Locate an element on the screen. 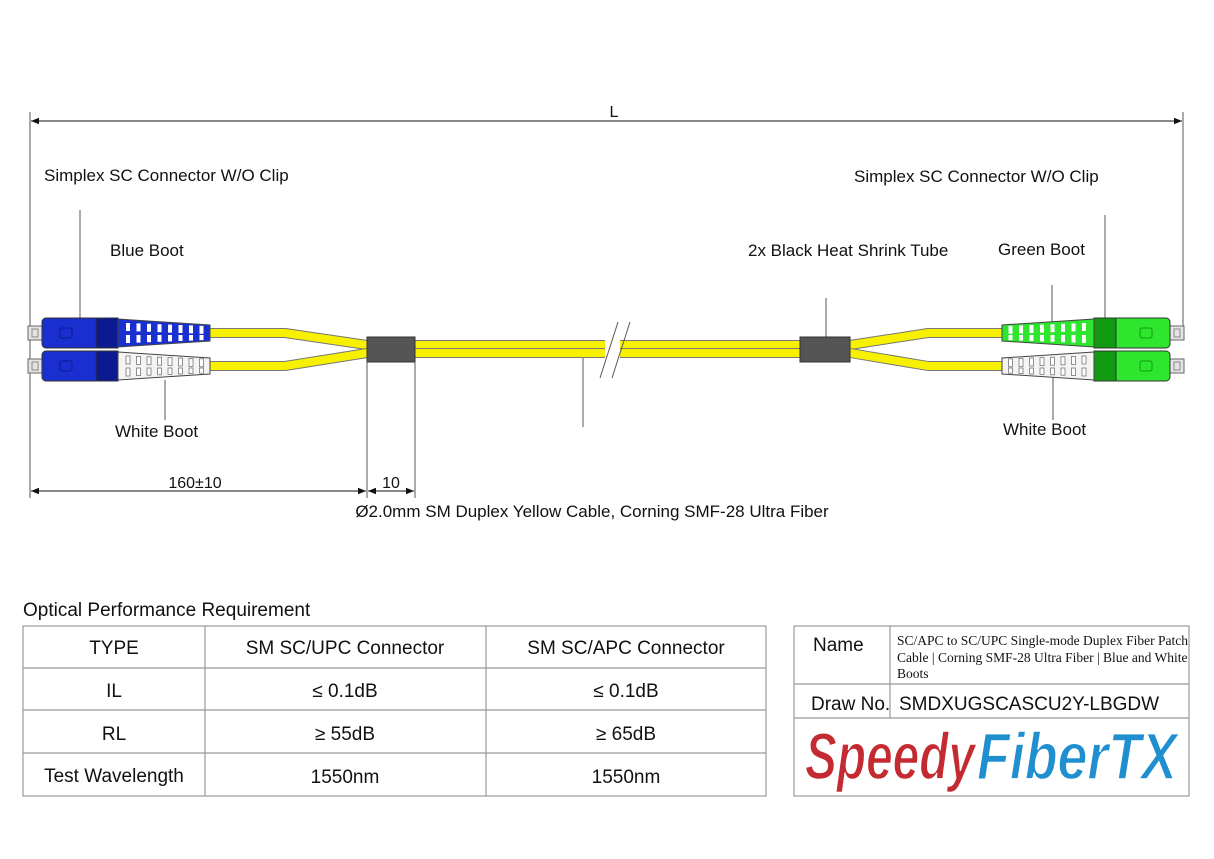 Image resolution: width=1214 pixels, height=859 pixels. draw-no-label: Draw No. is located at coordinates (850, 704).